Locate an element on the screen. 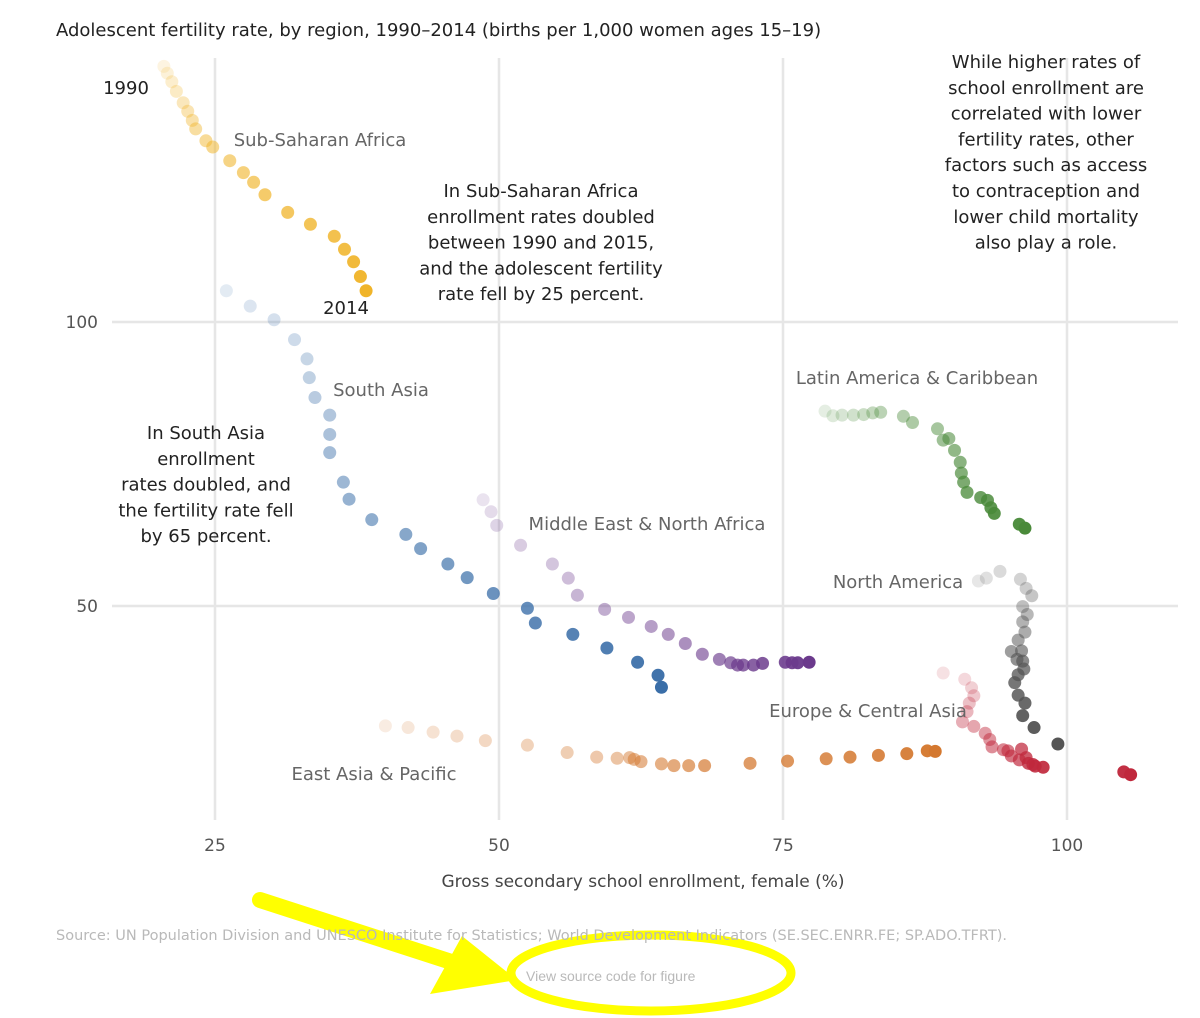 The image size is (1200, 1018). annotation-ssa-line: and the adolescent fertility is located at coordinates (541, 268).